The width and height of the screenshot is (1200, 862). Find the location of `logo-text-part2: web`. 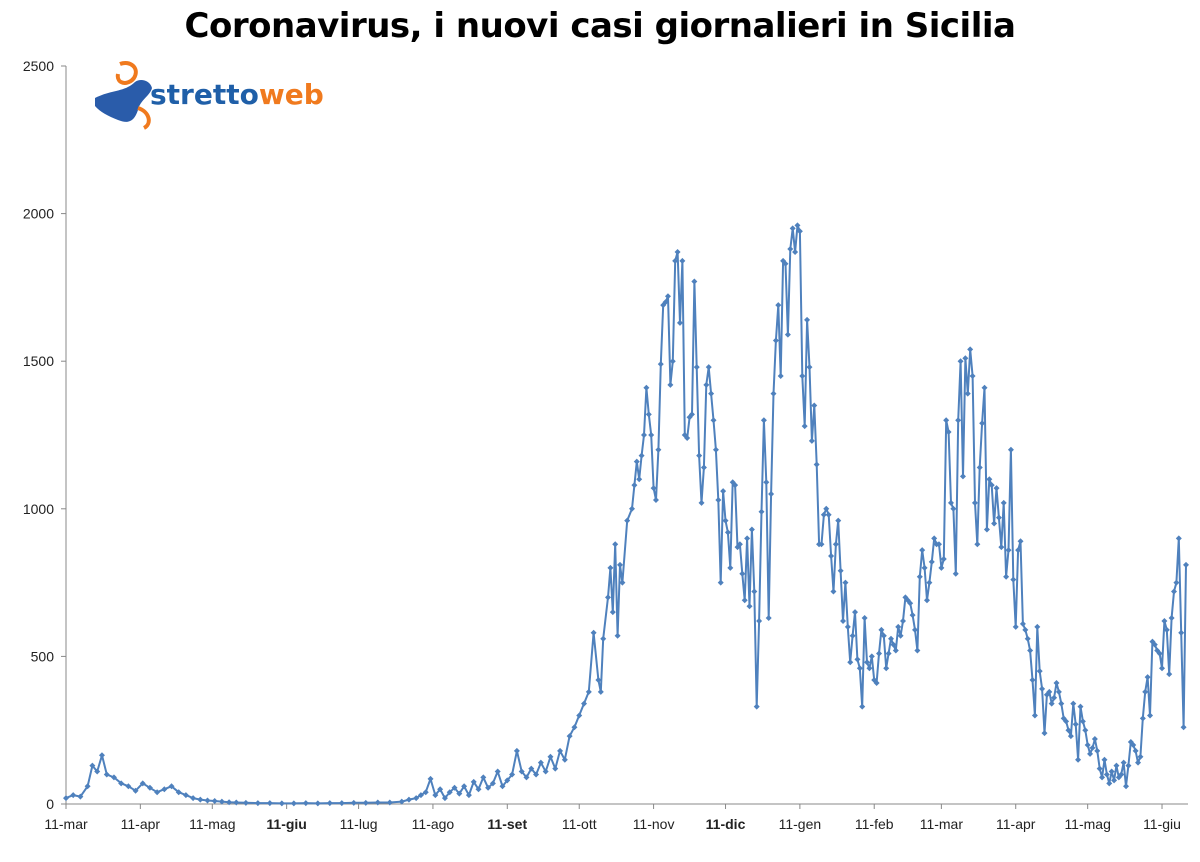

logo-text-part2: web is located at coordinates (291, 94).